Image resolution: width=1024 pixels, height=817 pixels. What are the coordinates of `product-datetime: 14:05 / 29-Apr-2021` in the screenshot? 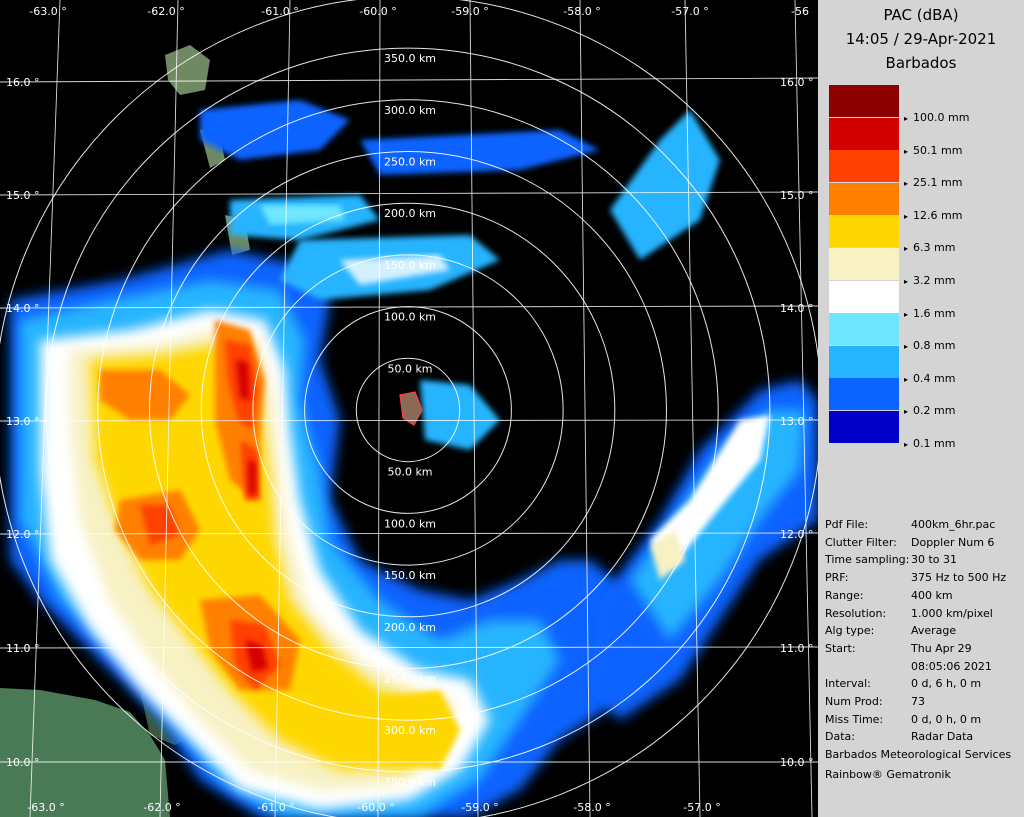 It's located at (921, 39).